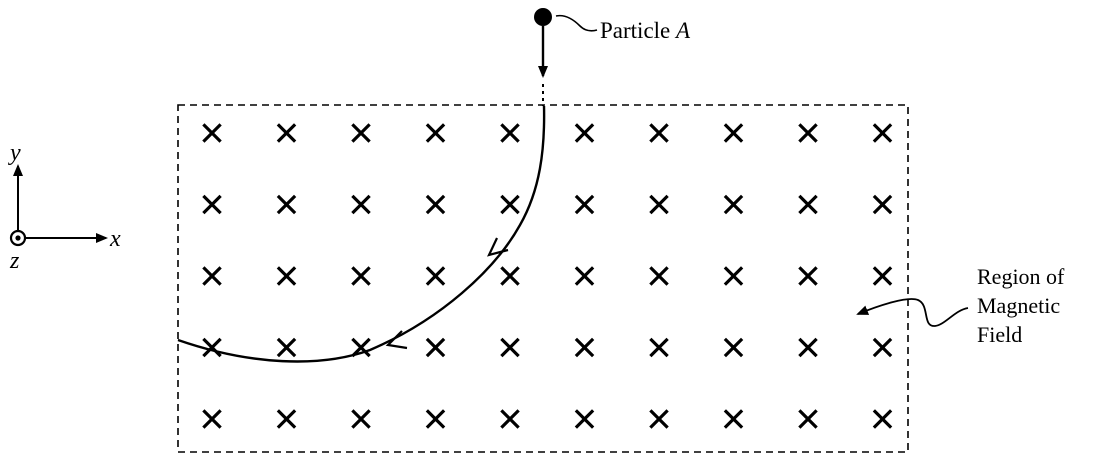 This screenshot has width=1099, height=456. I want to click on y-axis-label: y, so click(14, 153).